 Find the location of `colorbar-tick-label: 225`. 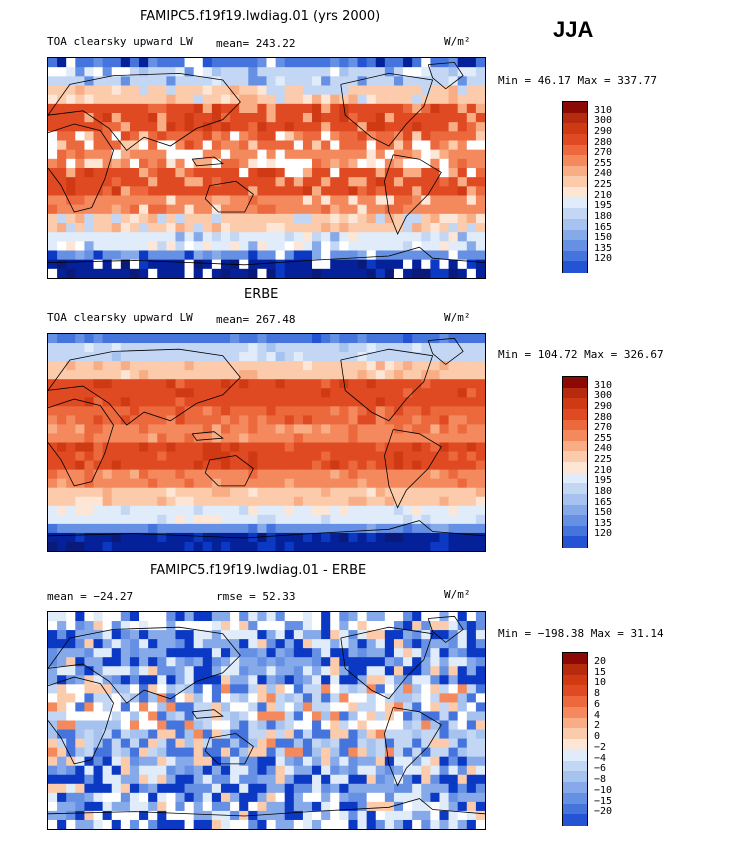

colorbar-tick-label: 225 is located at coordinates (603, 459).